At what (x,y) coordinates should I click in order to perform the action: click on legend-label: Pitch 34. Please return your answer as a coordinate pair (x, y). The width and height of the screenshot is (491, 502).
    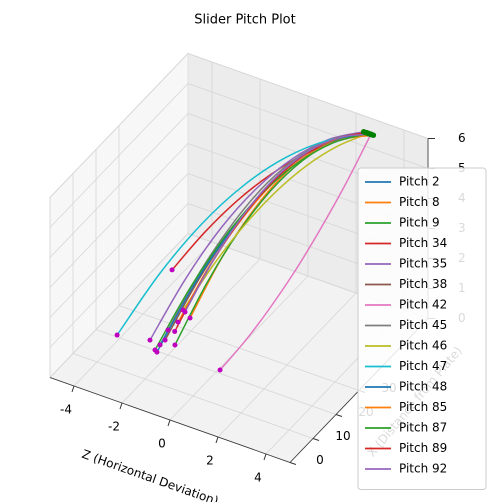
    Looking at the image, I should click on (423, 243).